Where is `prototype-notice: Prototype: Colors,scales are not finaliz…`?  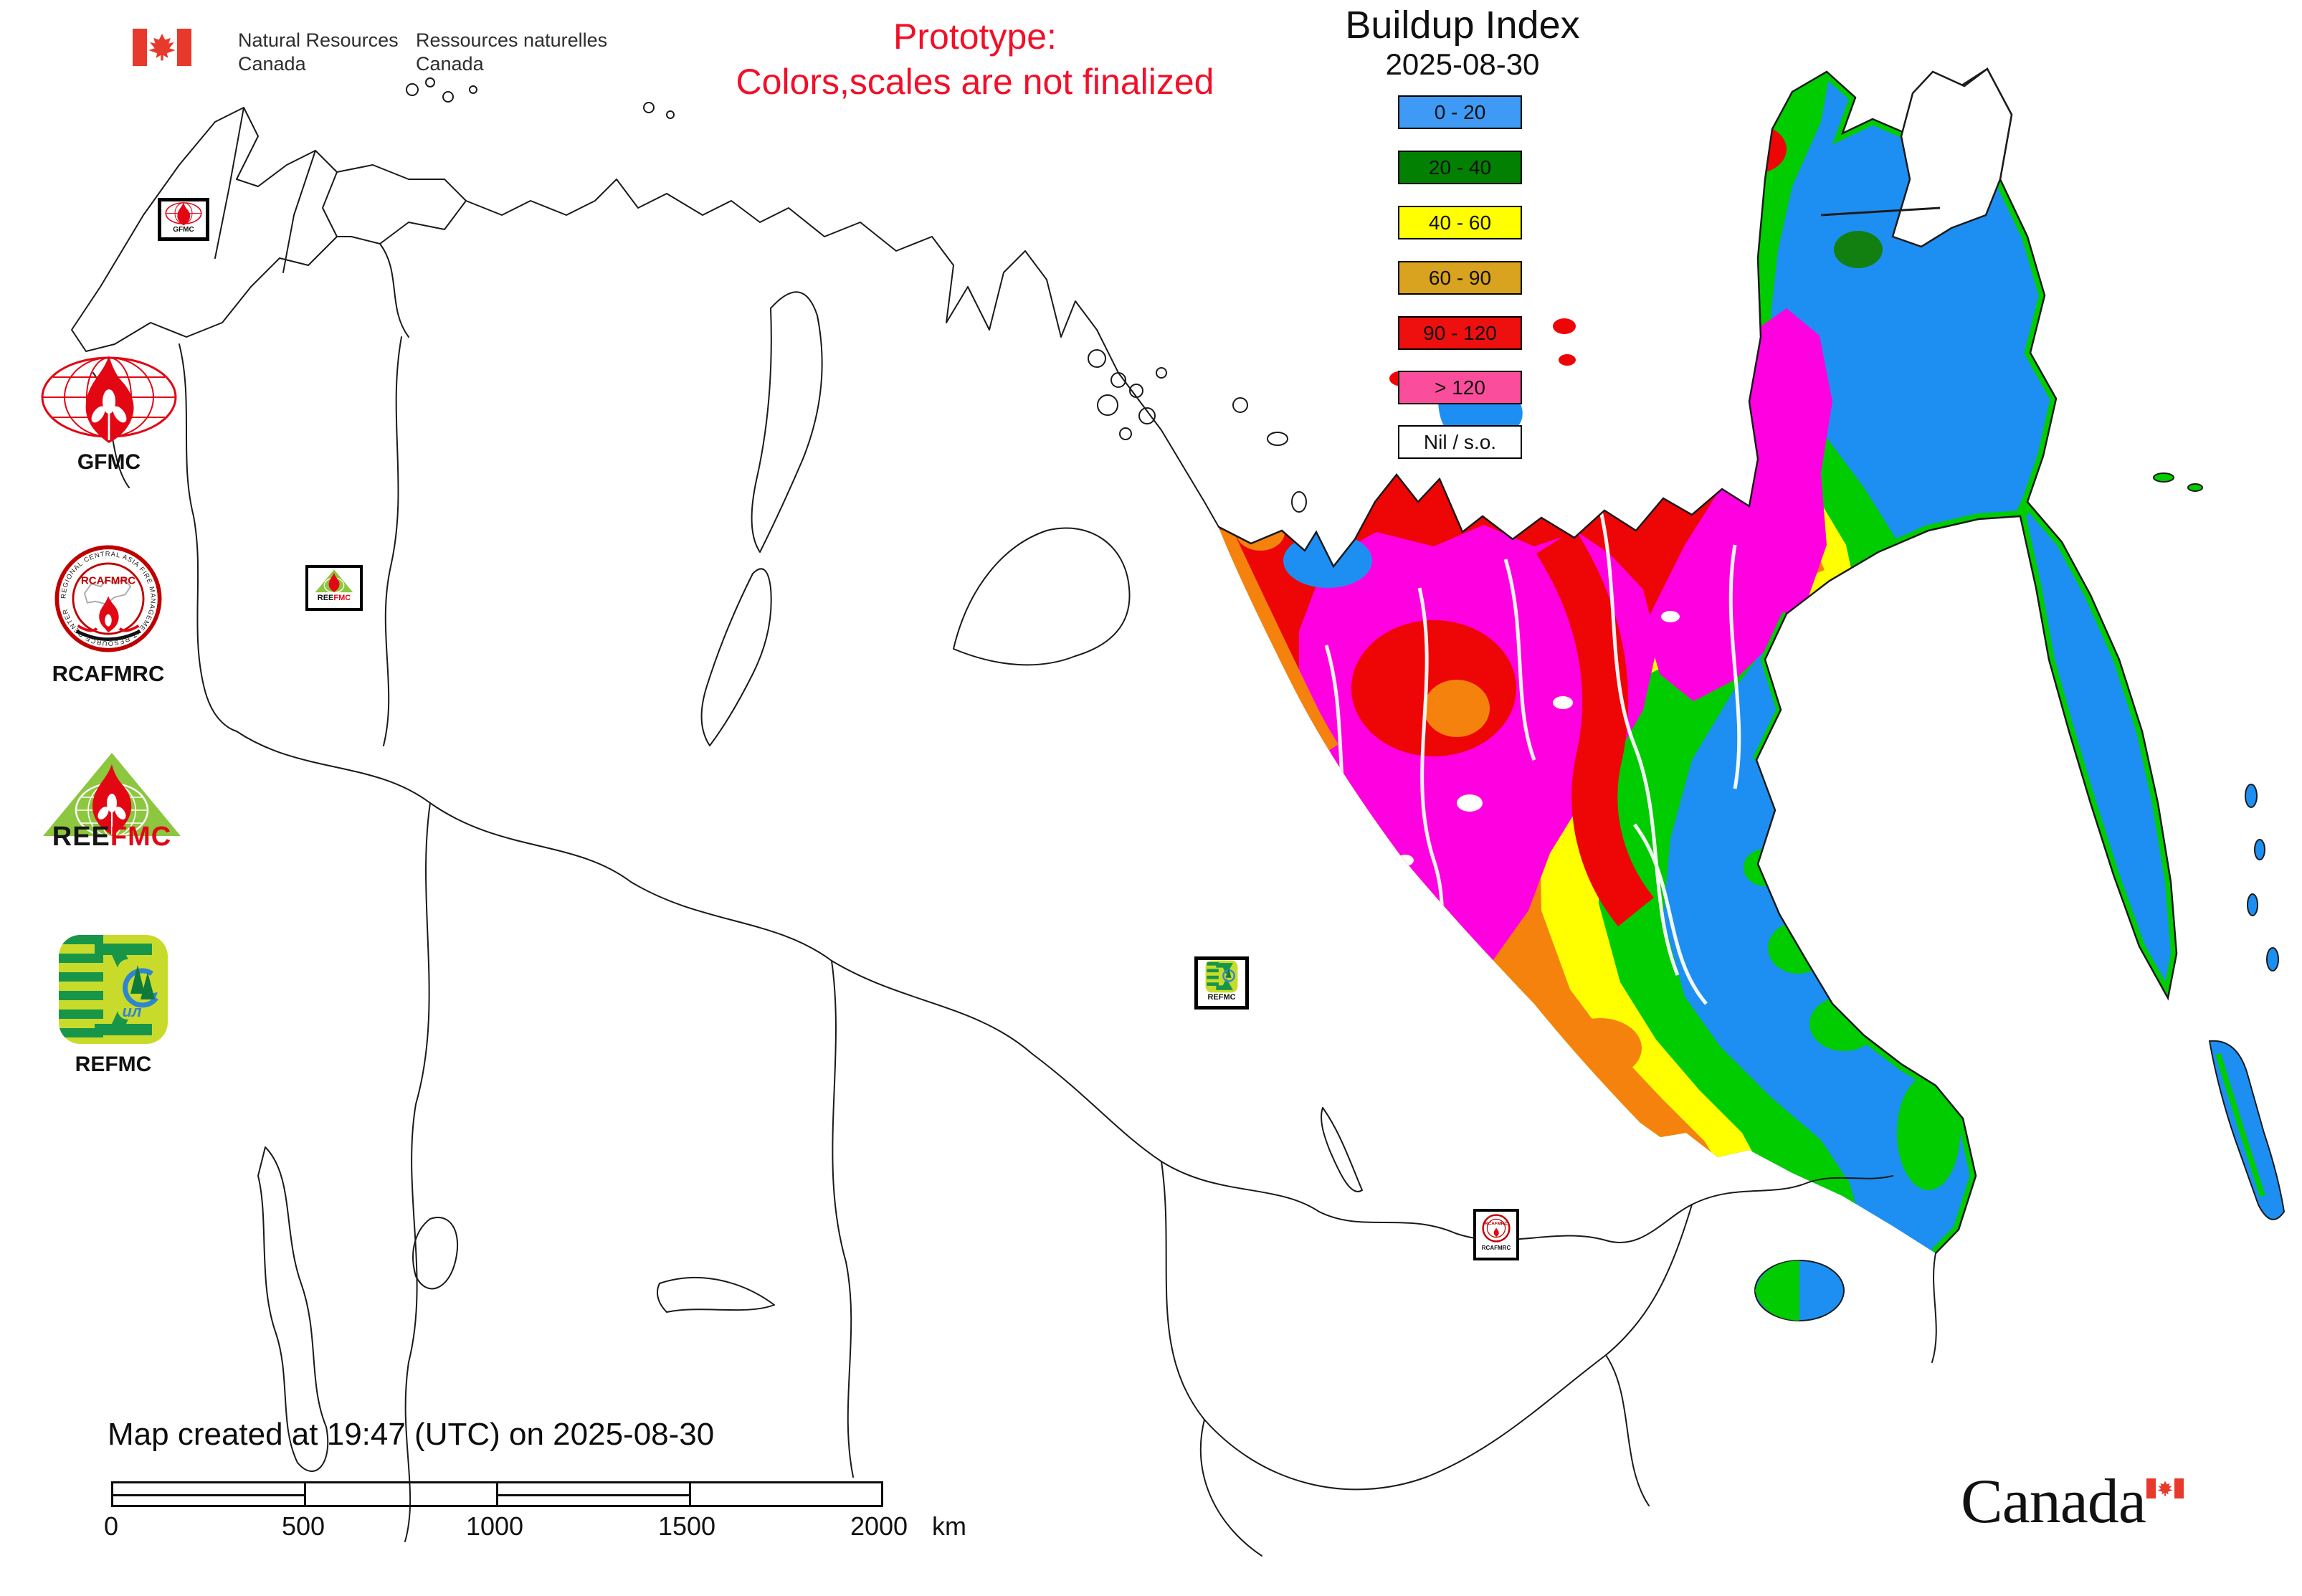 prototype-notice: Prototype: Colors,scales are not finaliz… is located at coordinates (975, 59).